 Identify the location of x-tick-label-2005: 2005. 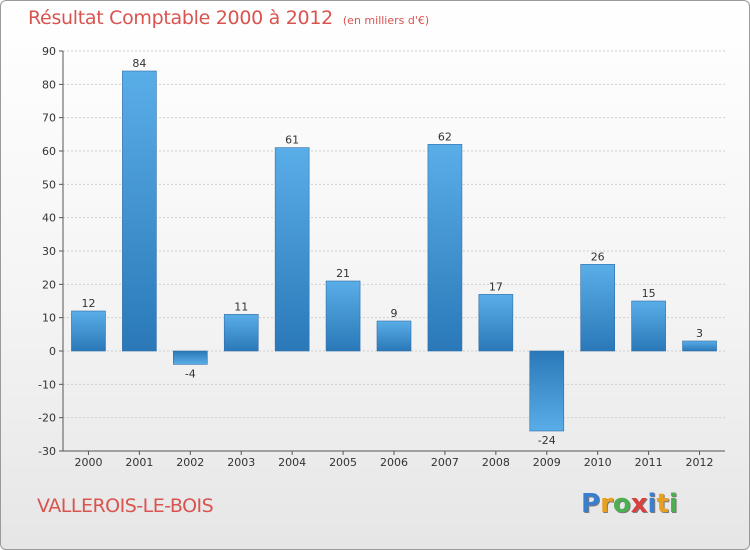
(343, 462).